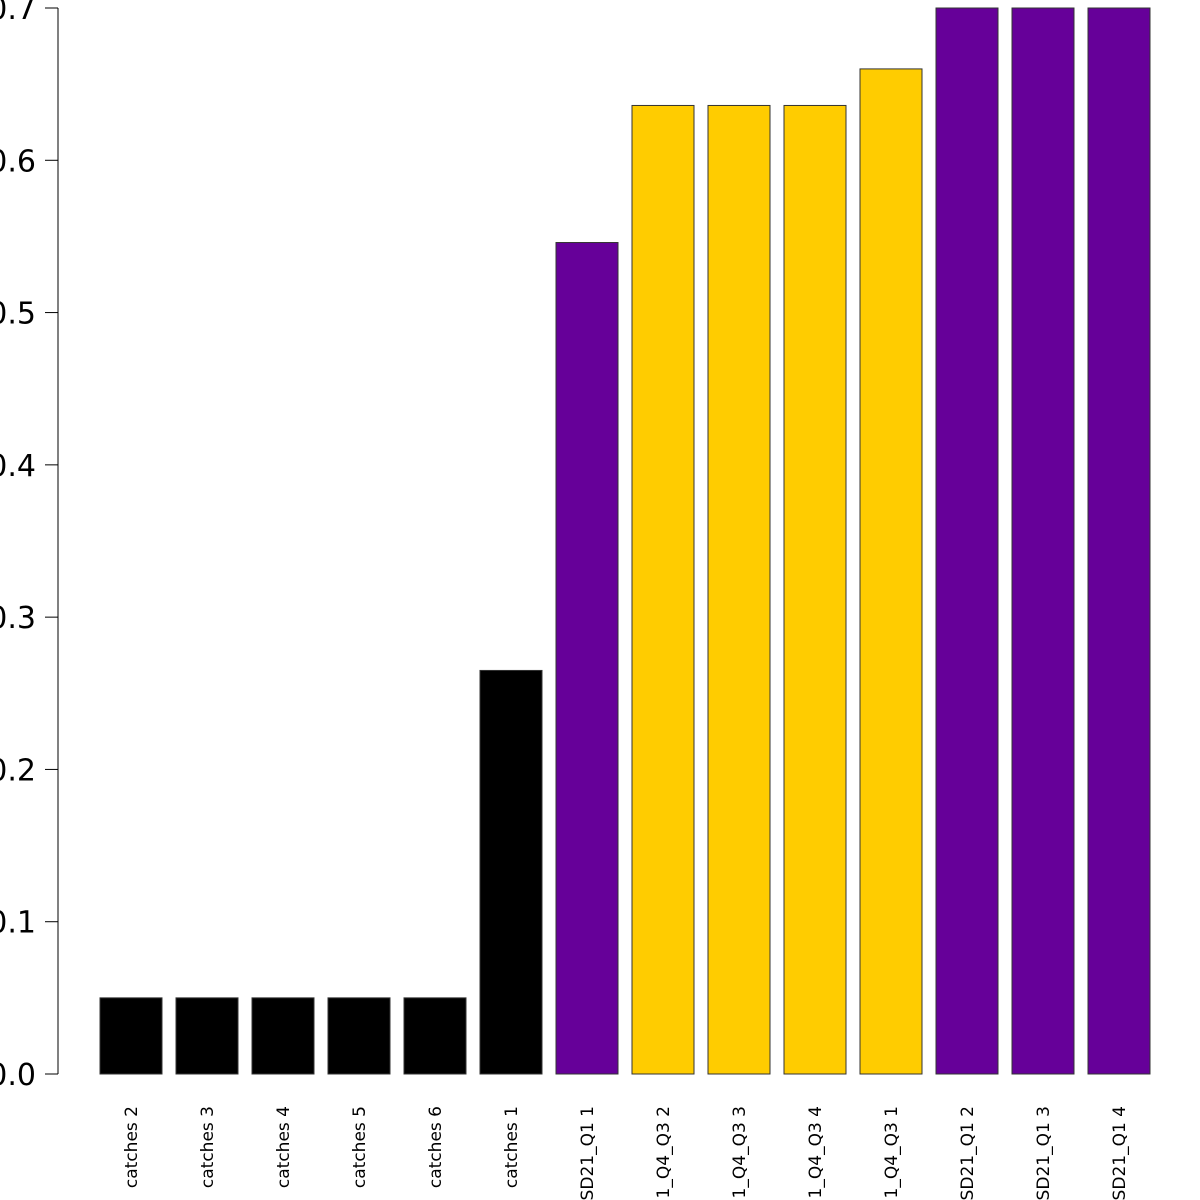 This screenshot has height=1200, width=1200. Describe the element at coordinates (1044, 1153) in the screenshot. I see `x-tick-label: SD21_Q1 3` at that location.